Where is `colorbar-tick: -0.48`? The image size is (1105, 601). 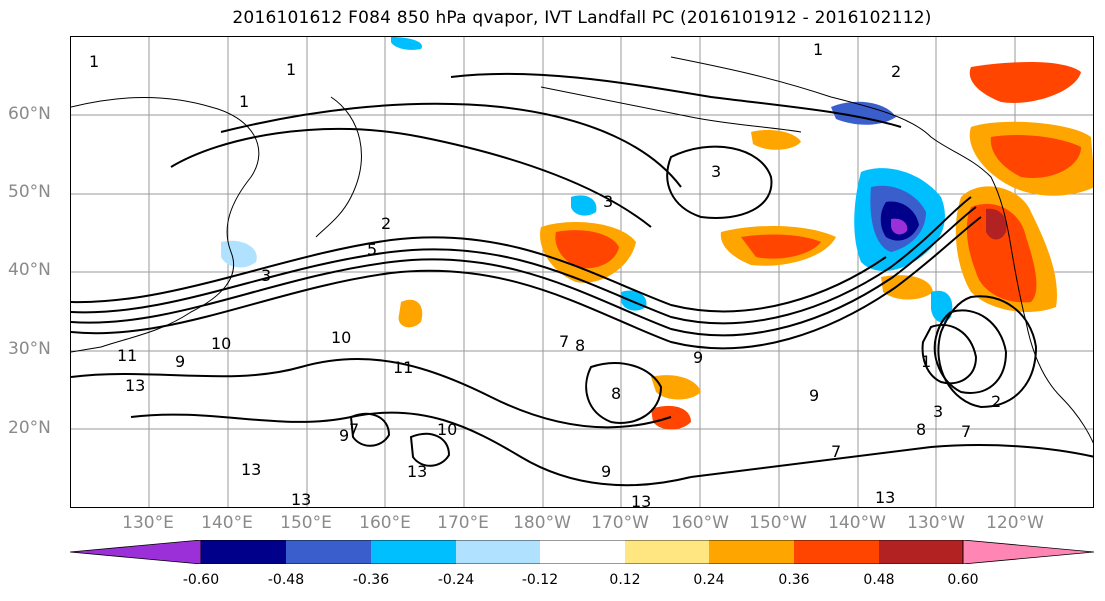
colorbar-tick: -0.48 is located at coordinates (286, 580).